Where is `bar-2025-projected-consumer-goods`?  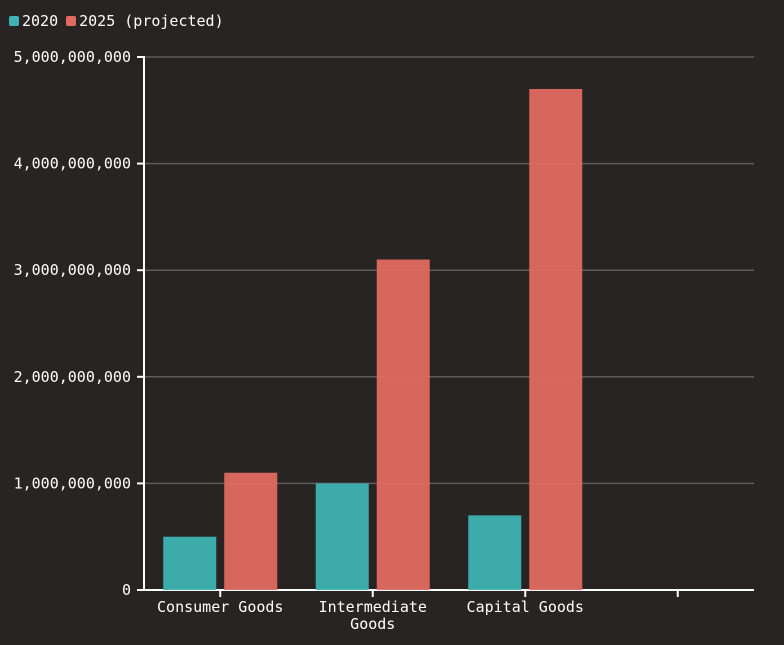
bar-2025-projected-consumer-goods is located at coordinates (251, 531).